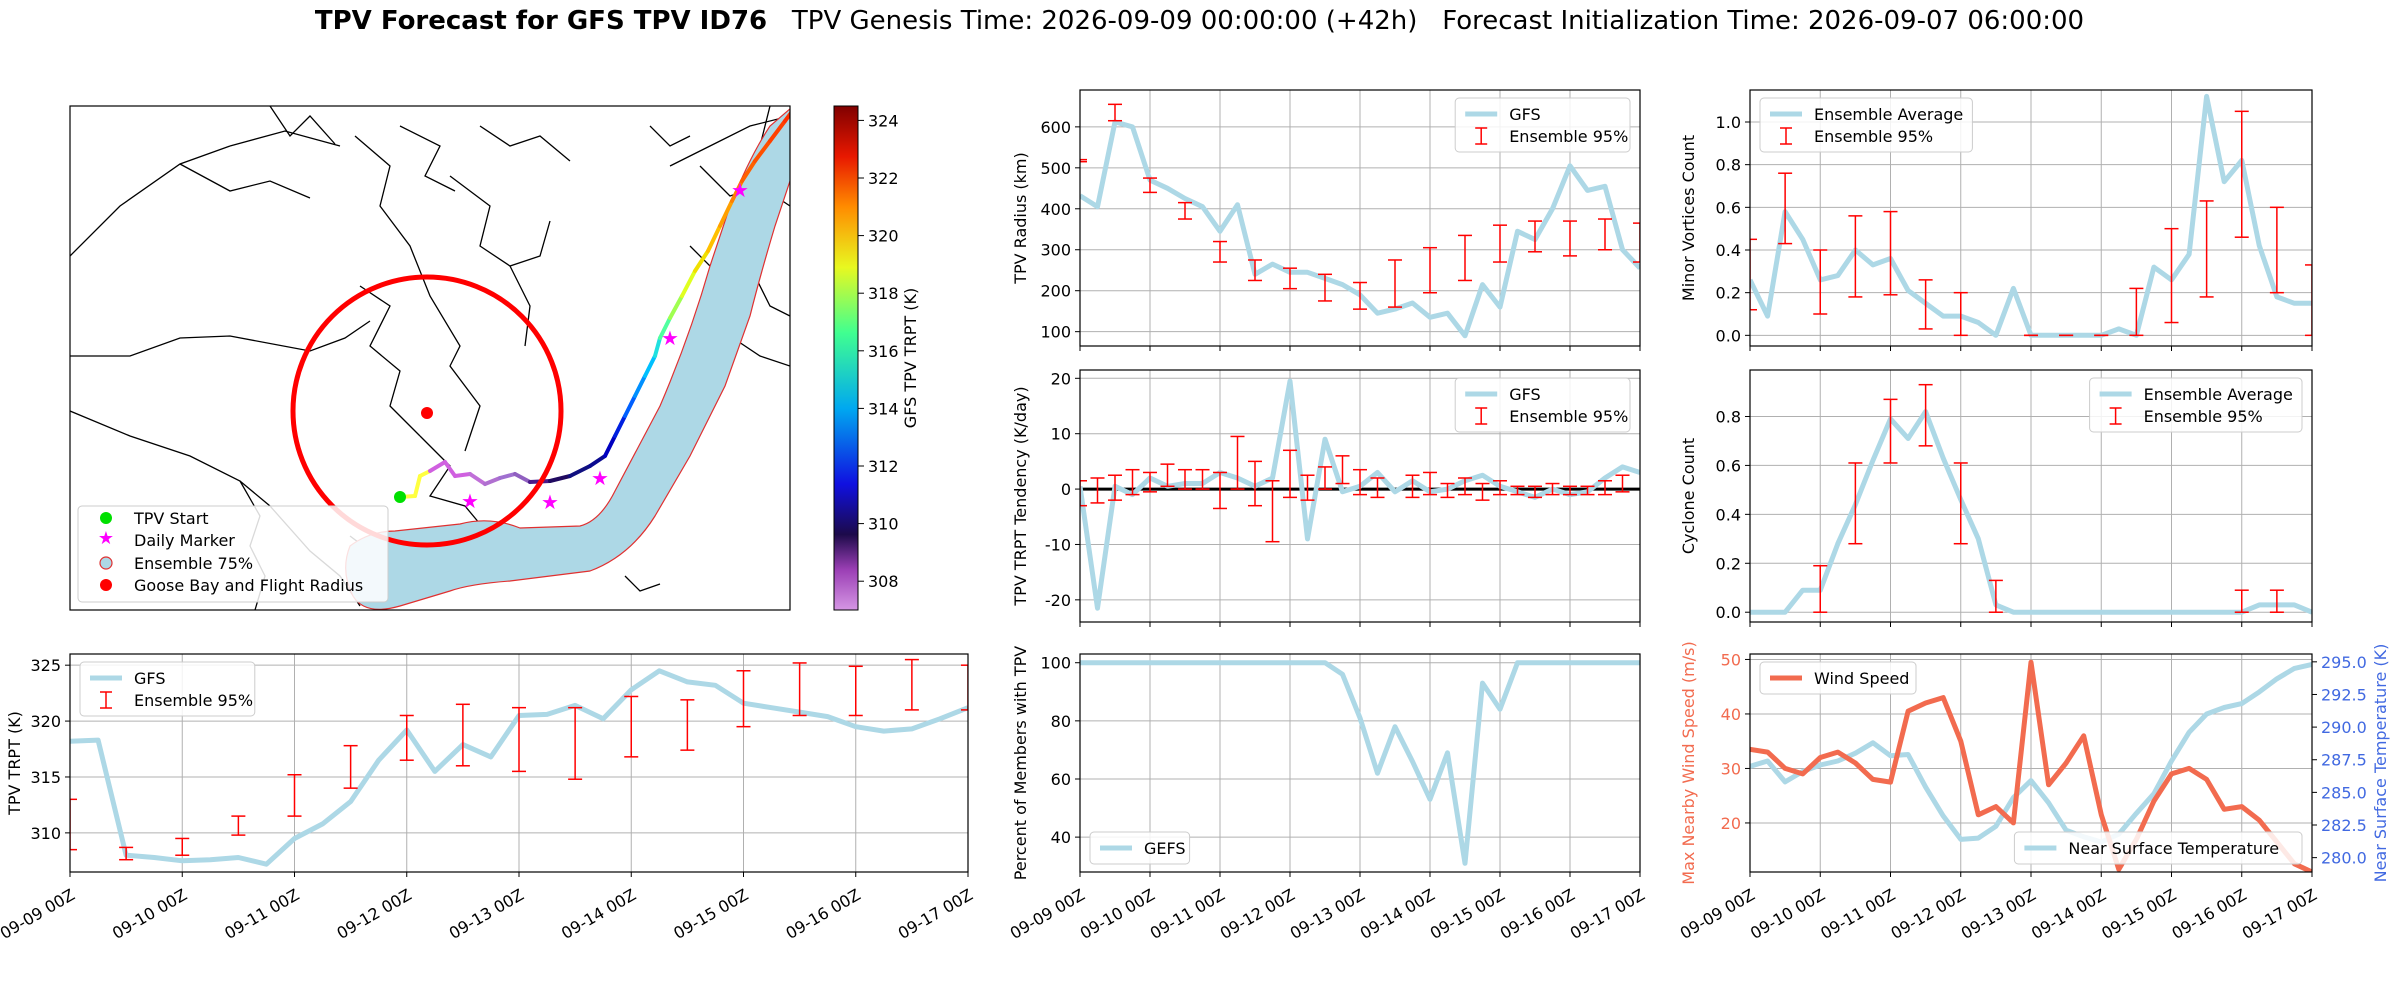 The image size is (2399, 982). What do you see at coordinates (883, 466) in the screenshot?
I see `colorbar-tick-label: 312` at bounding box center [883, 466].